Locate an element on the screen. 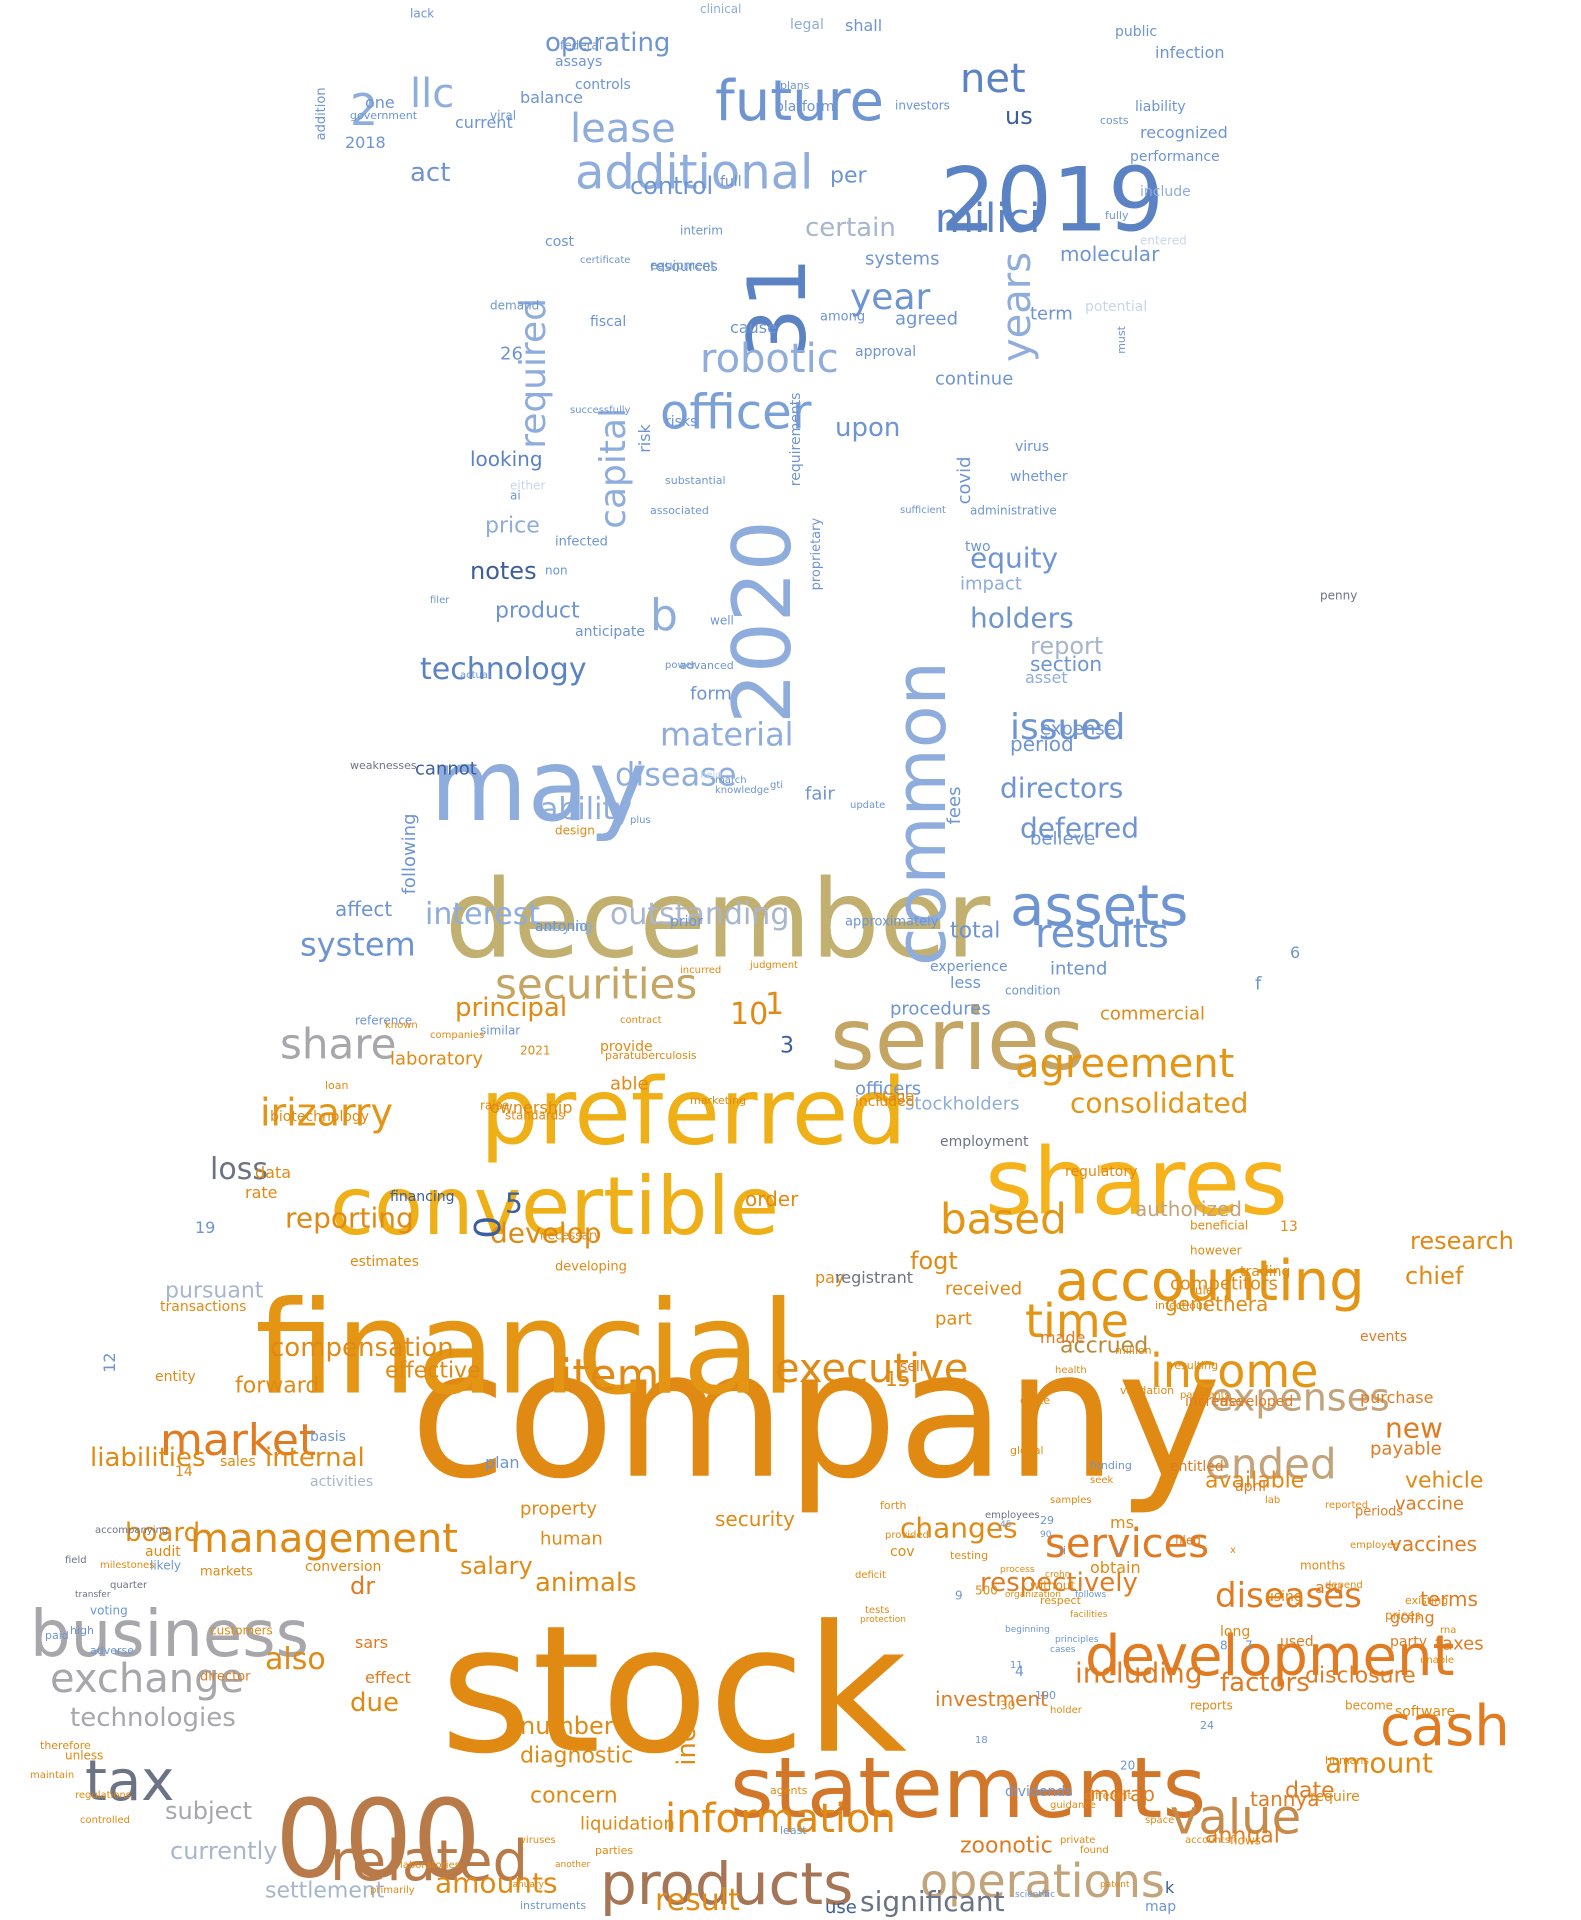 The width and height of the screenshot is (1581, 1920). cloud-word: update is located at coordinates (867, 805).